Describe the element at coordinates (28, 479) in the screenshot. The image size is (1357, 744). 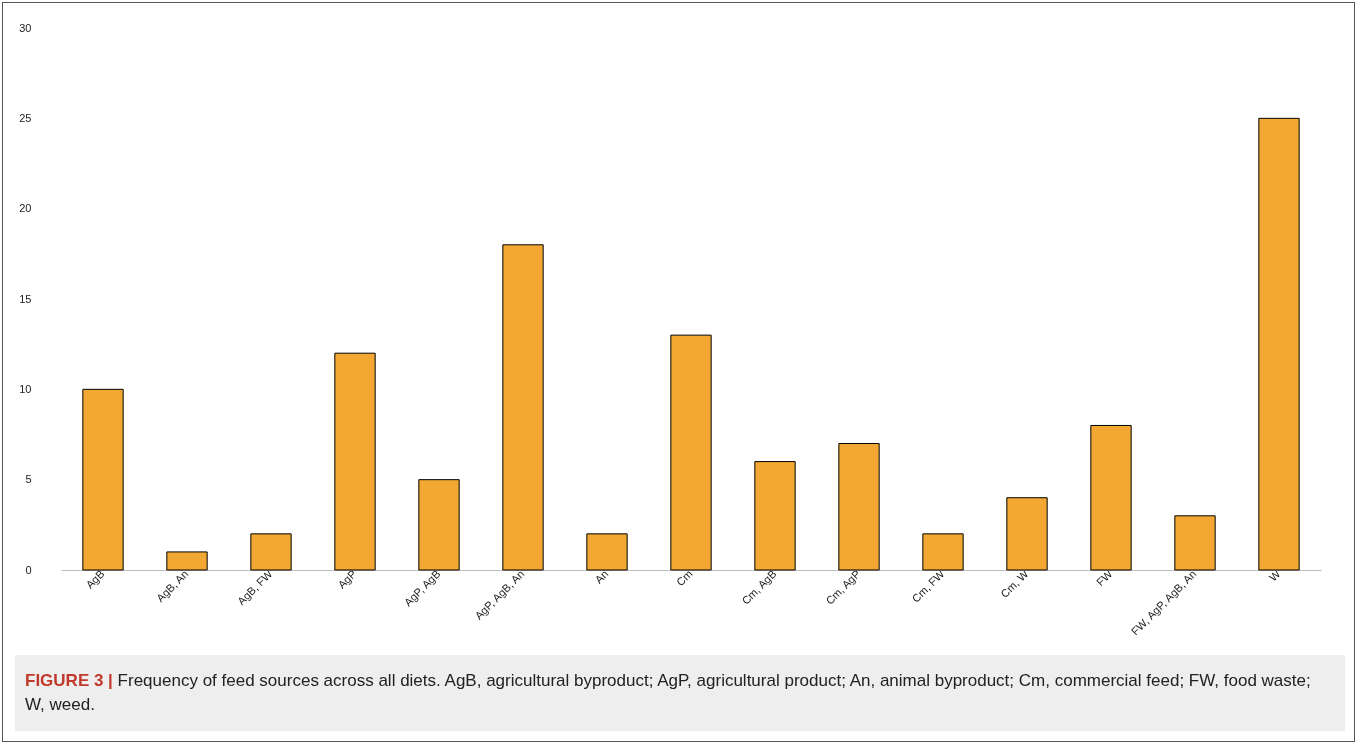
I see `y-tick-label: 5` at that location.